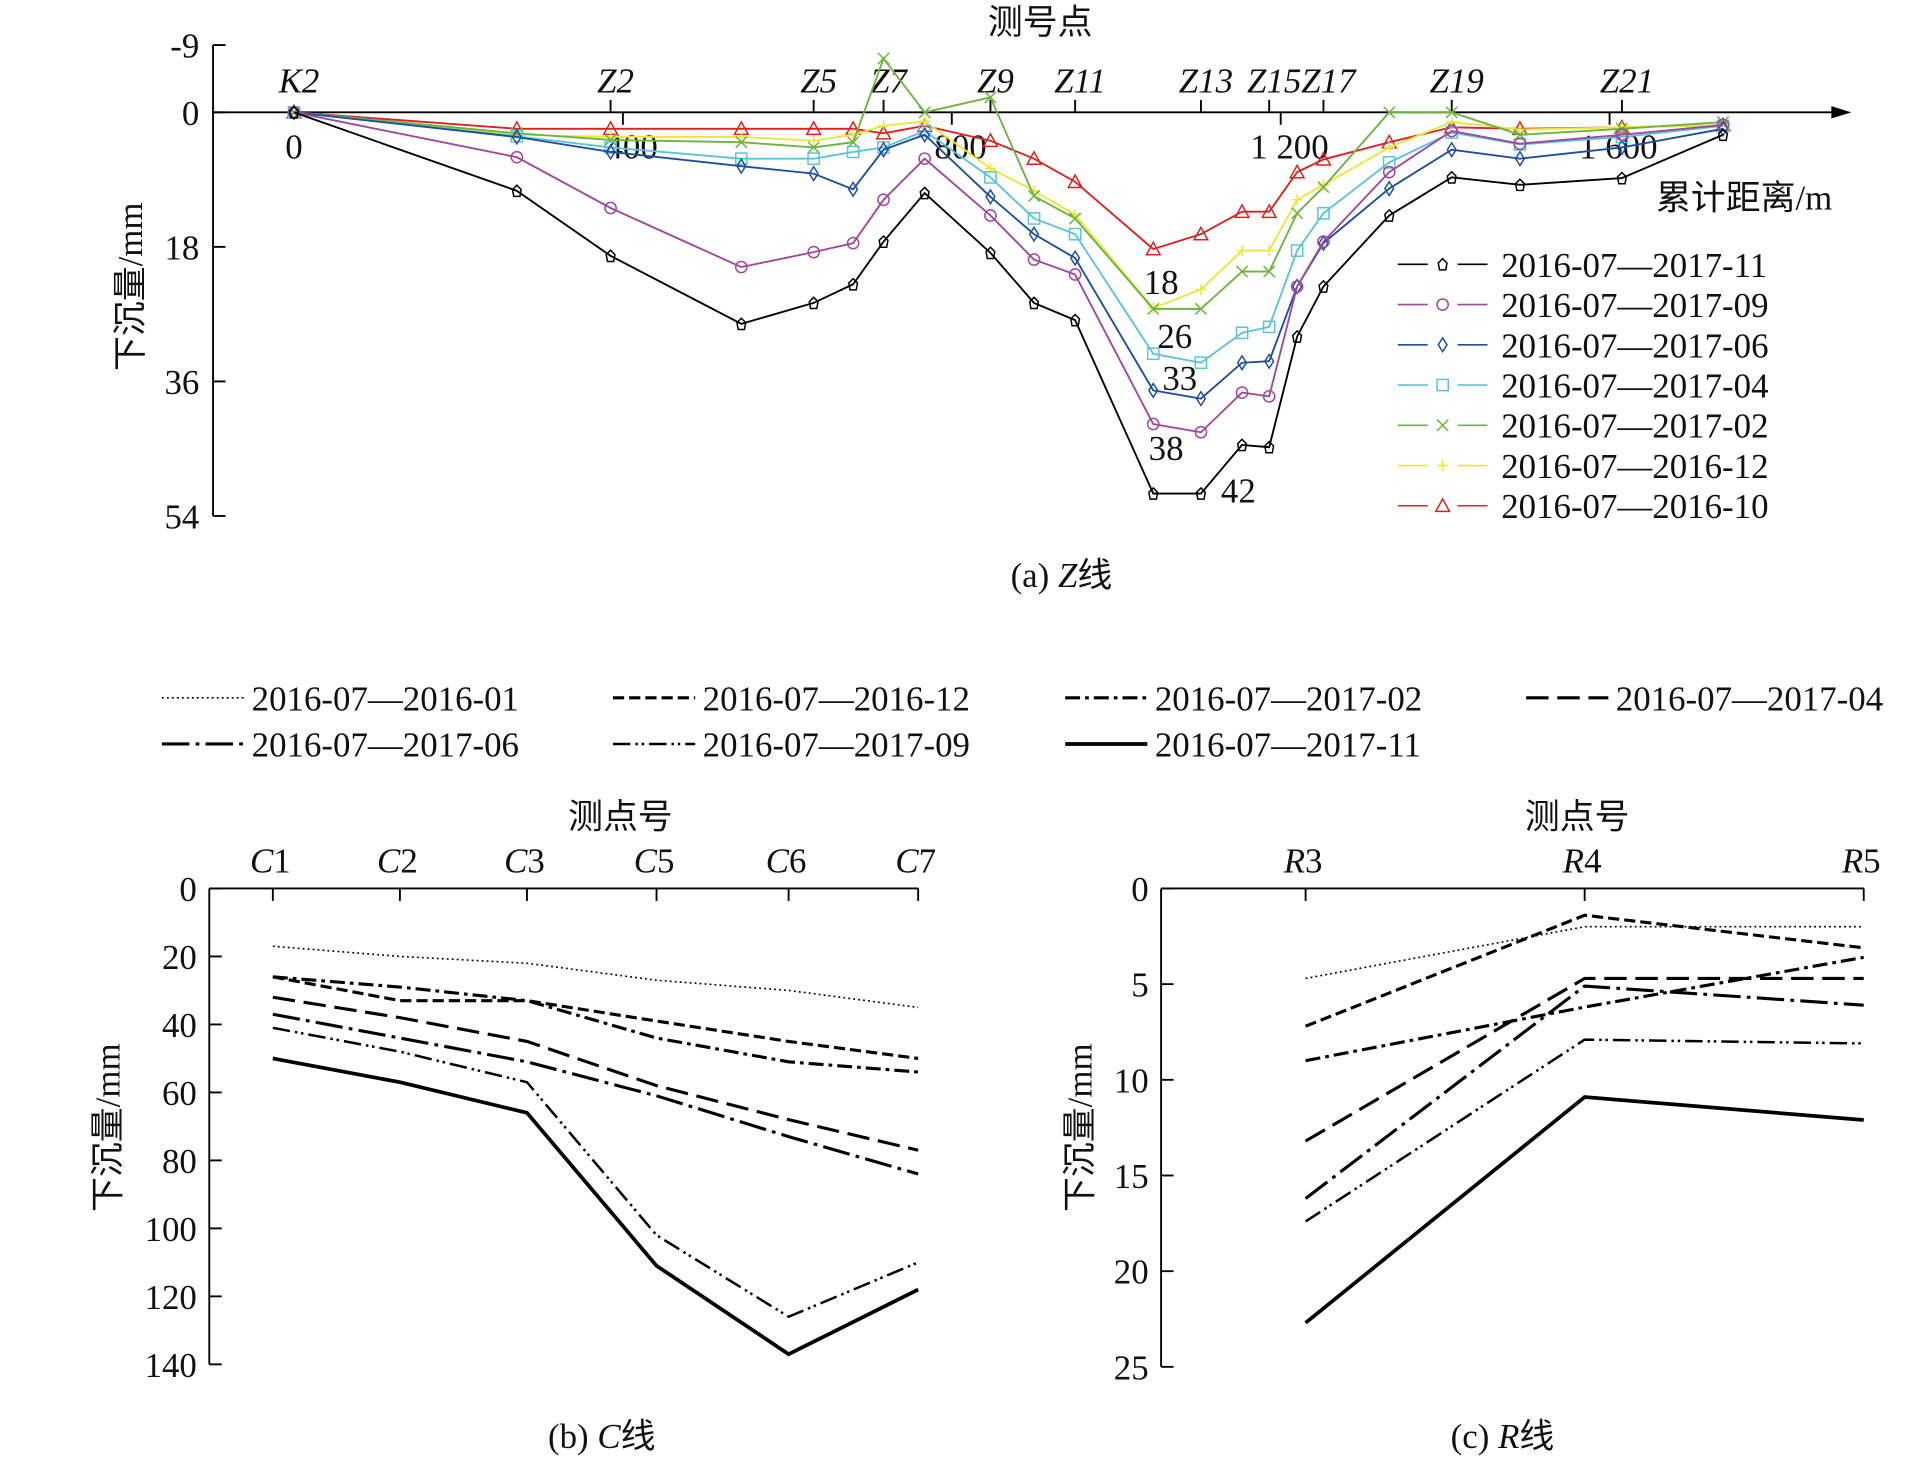 The image size is (1931, 1458). I want to click on panel-c-y-tick-label: 25, so click(1131, 1367).